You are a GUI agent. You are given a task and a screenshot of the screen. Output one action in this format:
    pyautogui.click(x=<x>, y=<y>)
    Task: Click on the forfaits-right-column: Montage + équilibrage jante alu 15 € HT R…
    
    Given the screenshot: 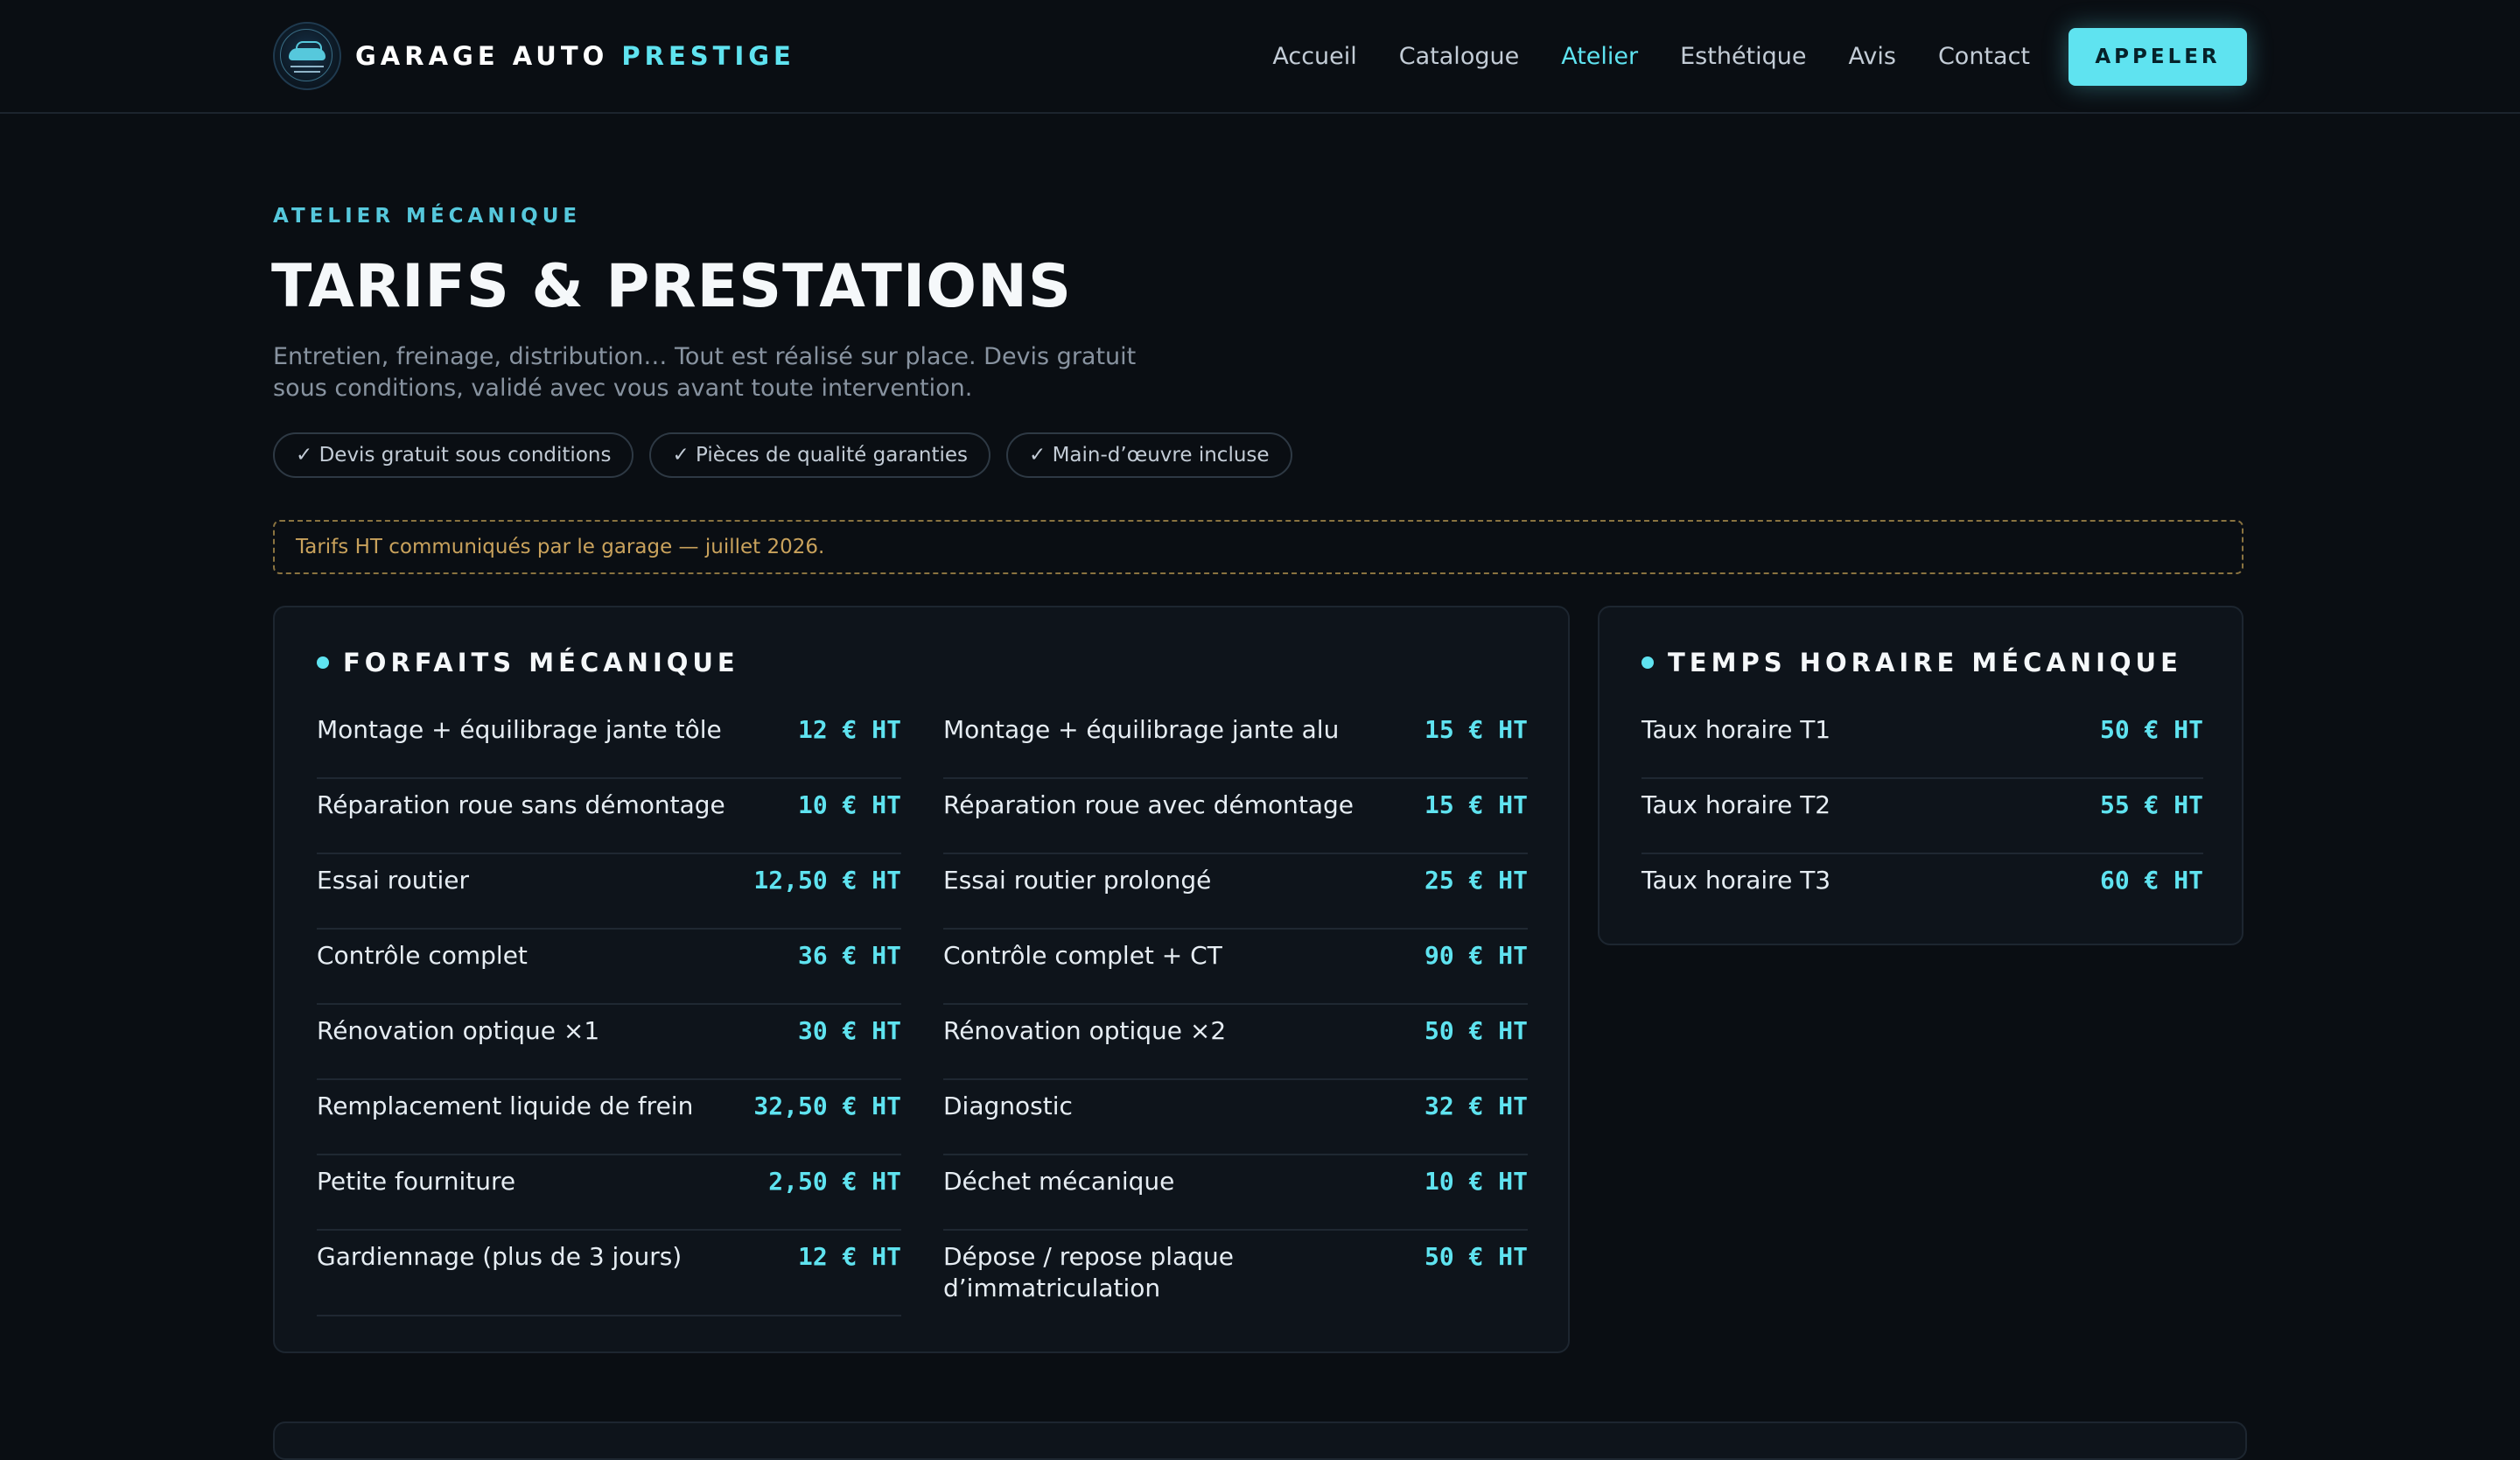 What is the action you would take?
    pyautogui.click(x=1235, y=1010)
    